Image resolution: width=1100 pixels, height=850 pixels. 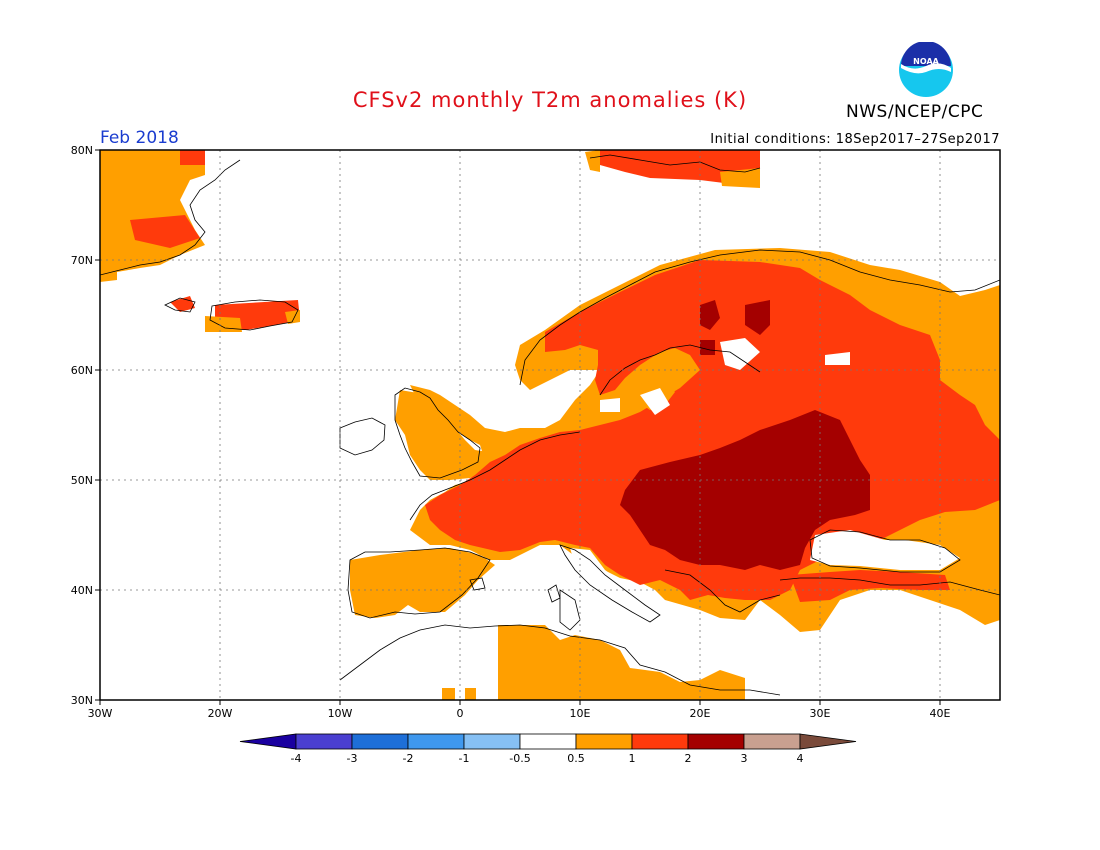 What do you see at coordinates (82, 260) in the screenshot?
I see `lat-label-70n: 70N` at bounding box center [82, 260].